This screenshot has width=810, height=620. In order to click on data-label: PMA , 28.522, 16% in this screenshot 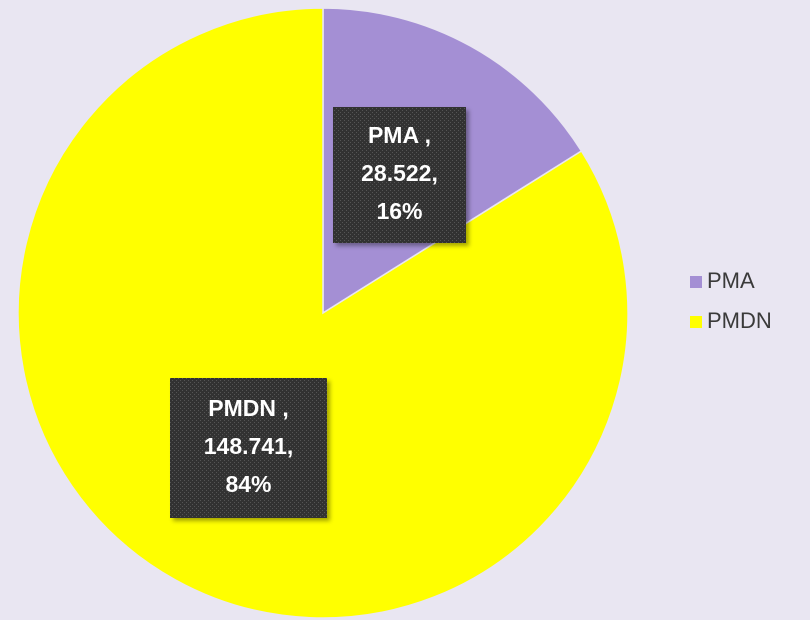, I will do `click(399, 175)`.